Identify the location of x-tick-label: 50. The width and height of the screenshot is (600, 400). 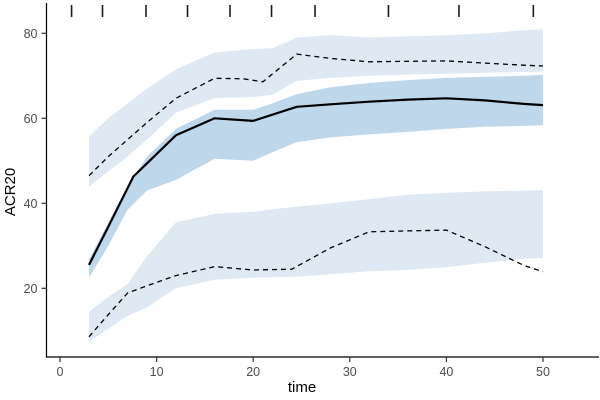
(543, 372).